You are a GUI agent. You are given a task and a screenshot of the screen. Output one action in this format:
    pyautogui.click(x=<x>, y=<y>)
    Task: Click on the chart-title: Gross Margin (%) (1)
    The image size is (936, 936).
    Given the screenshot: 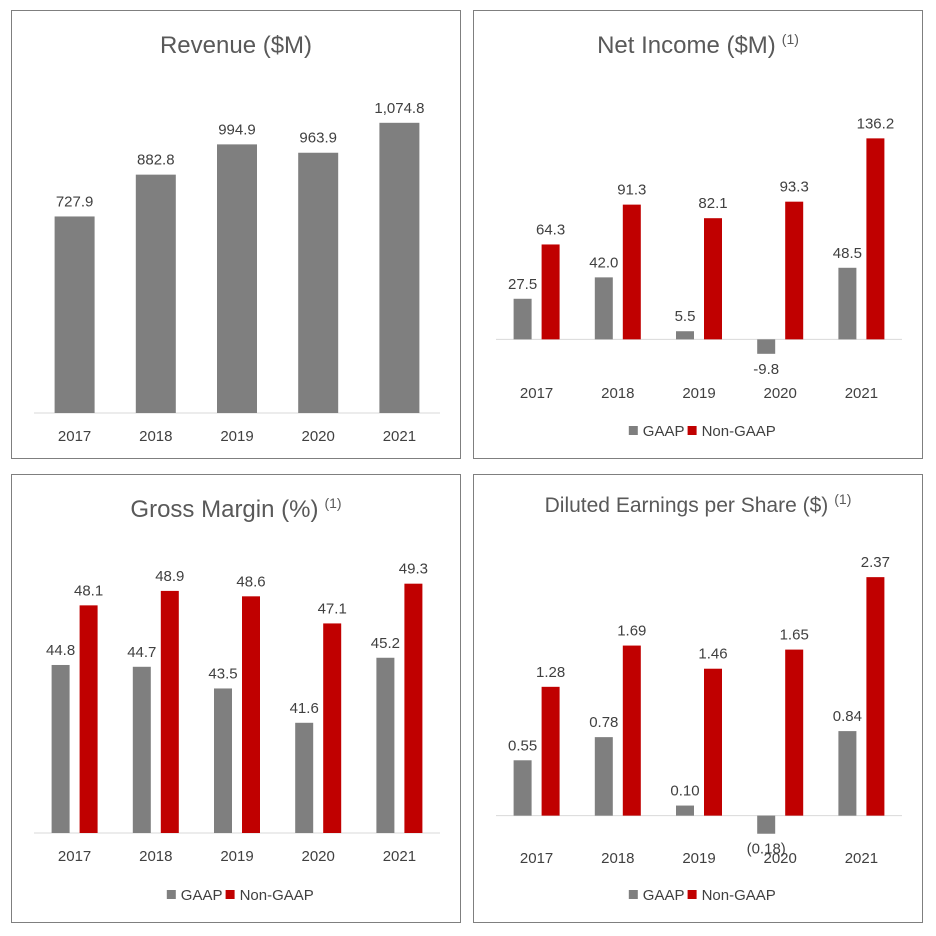 What is the action you would take?
    pyautogui.click(x=235, y=509)
    